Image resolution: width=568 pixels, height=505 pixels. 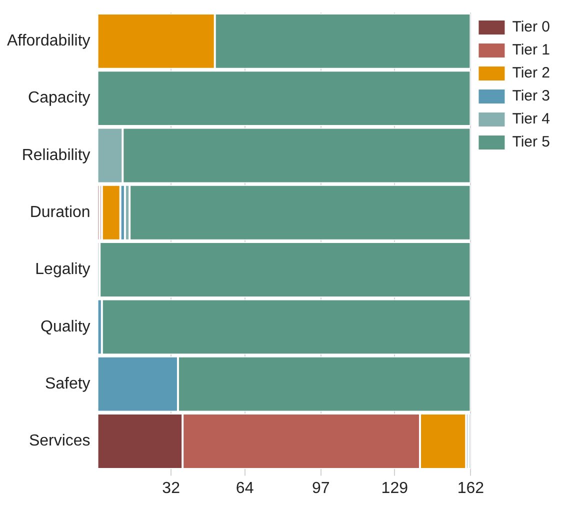 I want to click on x-tick-label: 129, so click(x=394, y=488).